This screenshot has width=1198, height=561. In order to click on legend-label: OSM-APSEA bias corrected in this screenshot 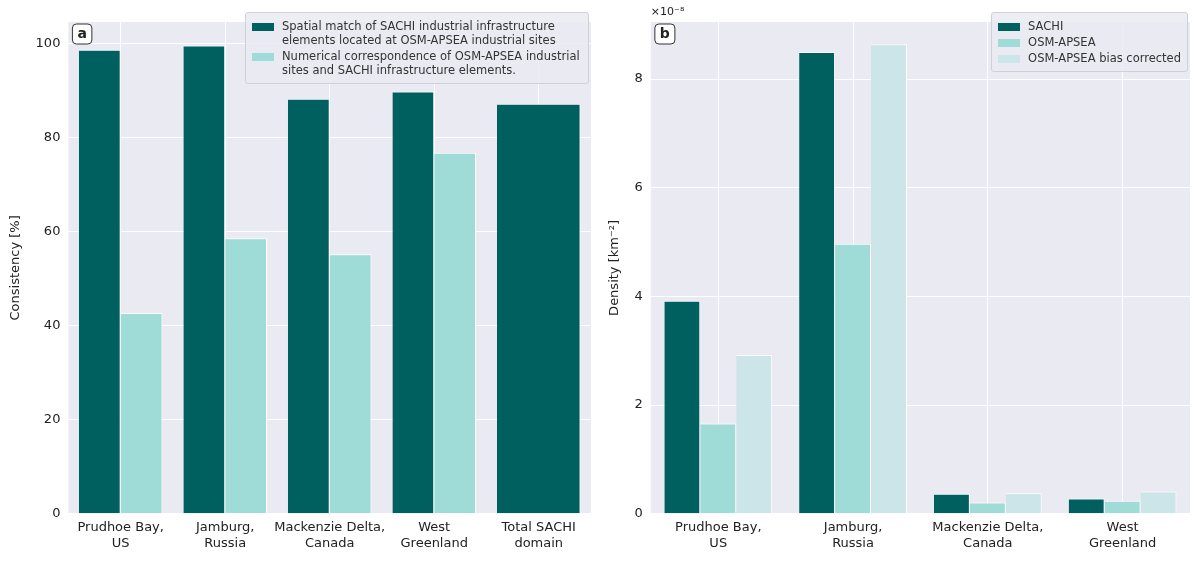, I will do `click(1104, 58)`.